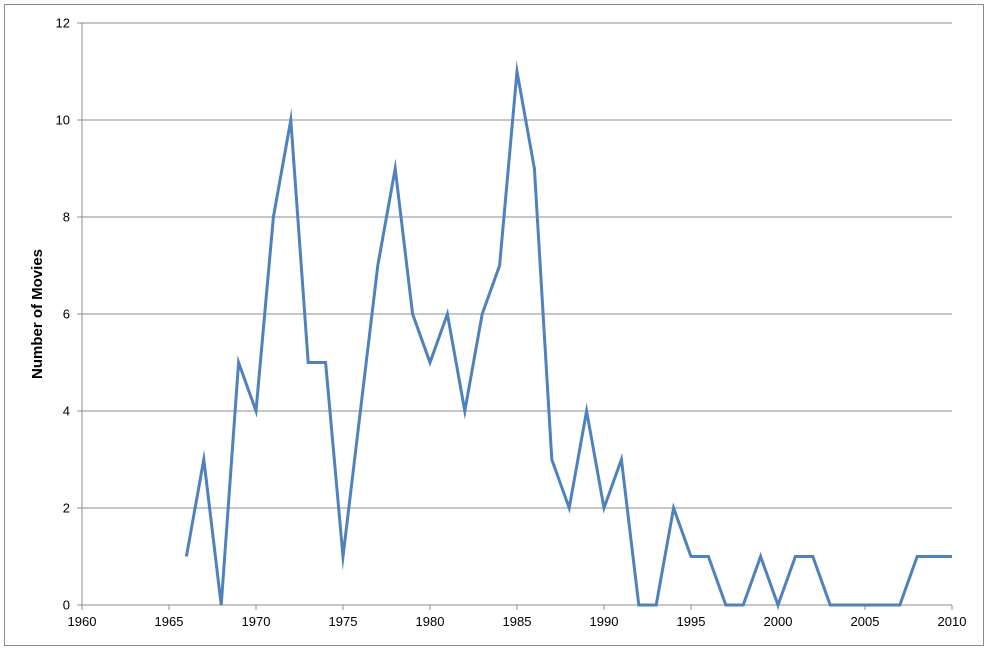 This screenshot has height=652, width=992. What do you see at coordinates (169, 621) in the screenshot?
I see `x-tick-label: 1965` at bounding box center [169, 621].